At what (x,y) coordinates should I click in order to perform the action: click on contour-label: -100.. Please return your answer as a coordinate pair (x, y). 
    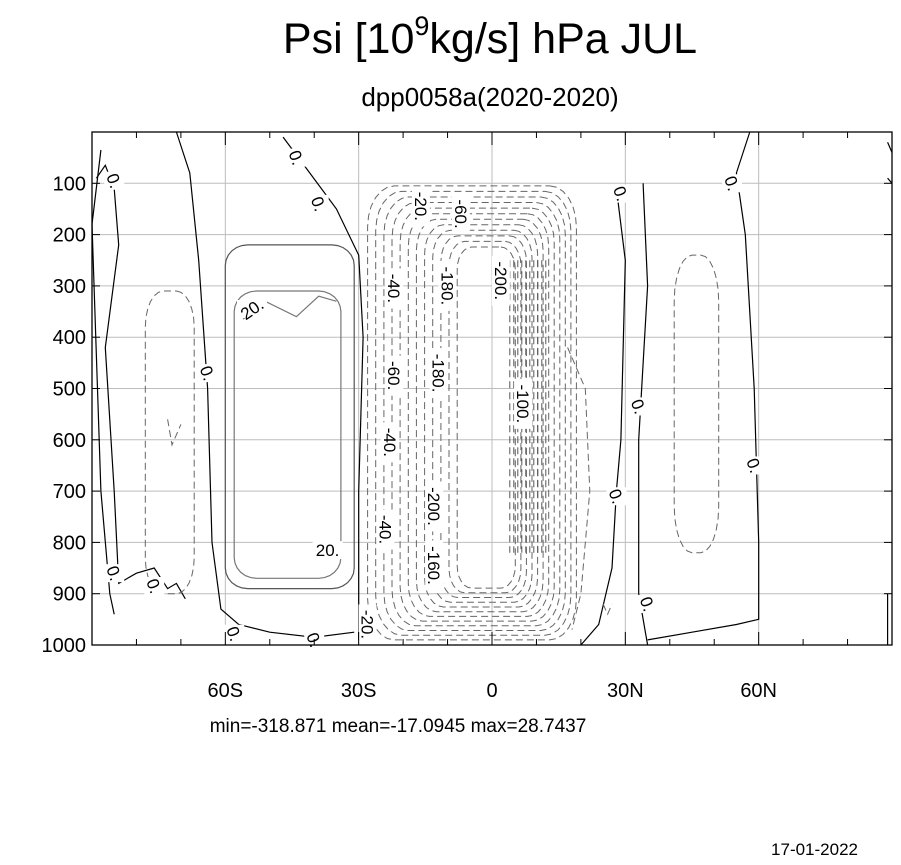
    Looking at the image, I should click on (522, 404).